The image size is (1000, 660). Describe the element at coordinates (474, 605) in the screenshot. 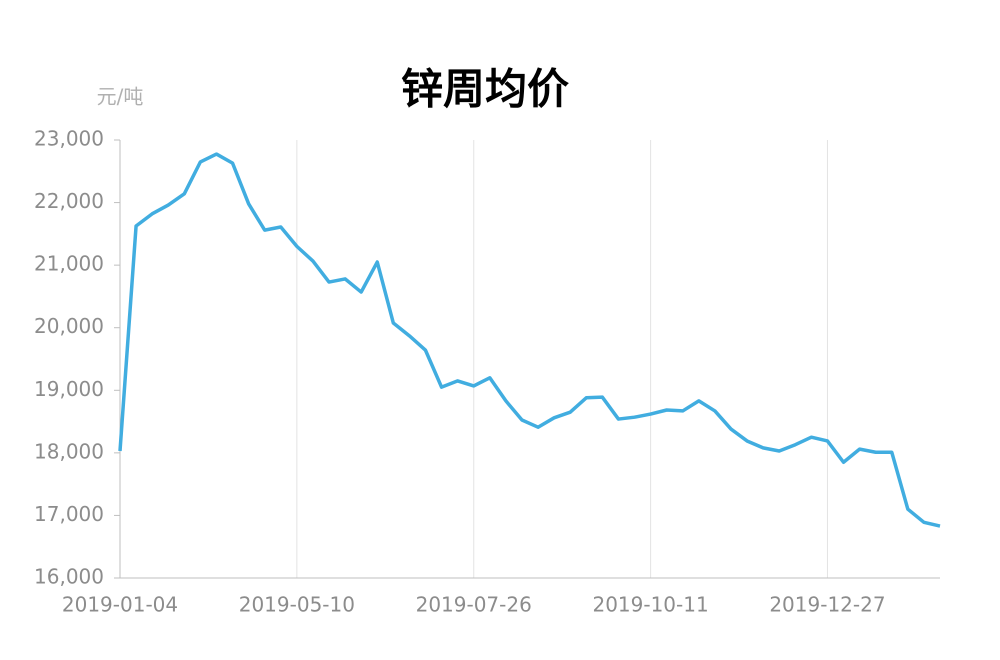

I see `x-tick-label: 2019-07-26` at that location.